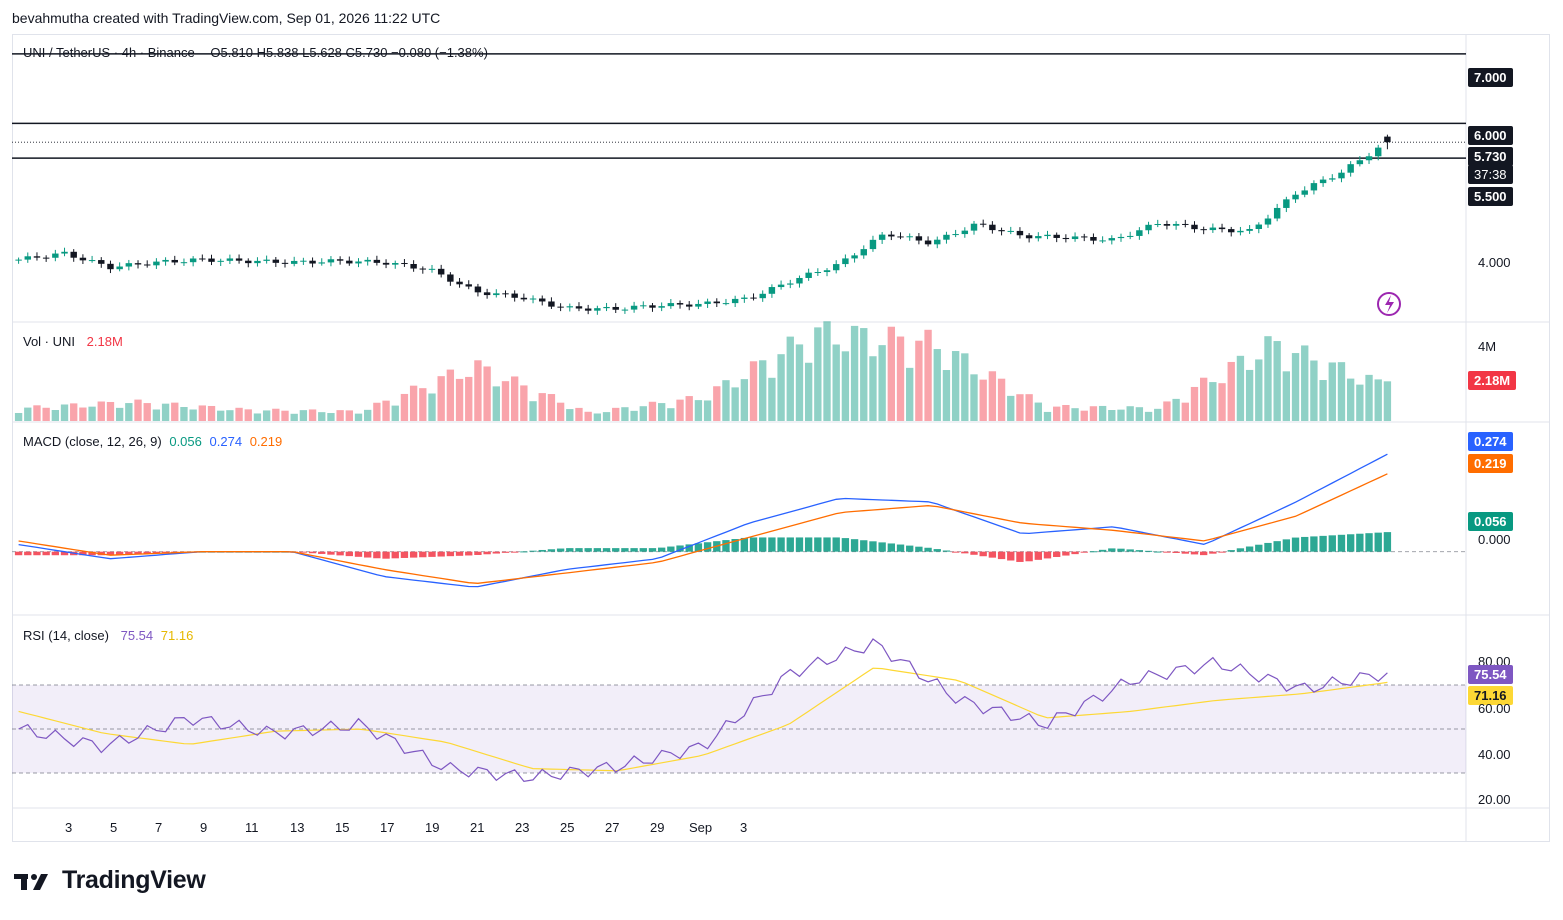 The image size is (1563, 920). What do you see at coordinates (1490, 674) in the screenshot?
I see `rsi-tag: 75.54` at bounding box center [1490, 674].